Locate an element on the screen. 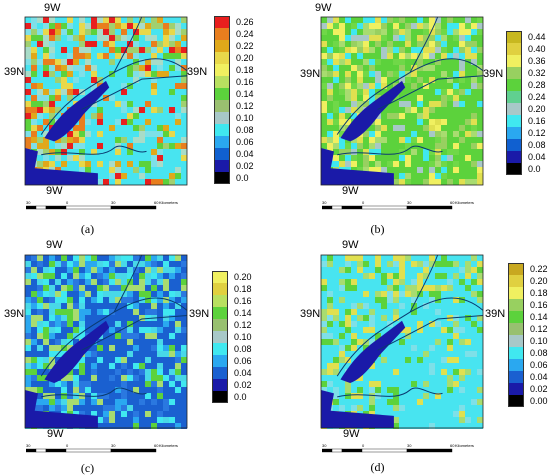 The image size is (550, 476). legend-entry: 0.24 is located at coordinates (528, 97).